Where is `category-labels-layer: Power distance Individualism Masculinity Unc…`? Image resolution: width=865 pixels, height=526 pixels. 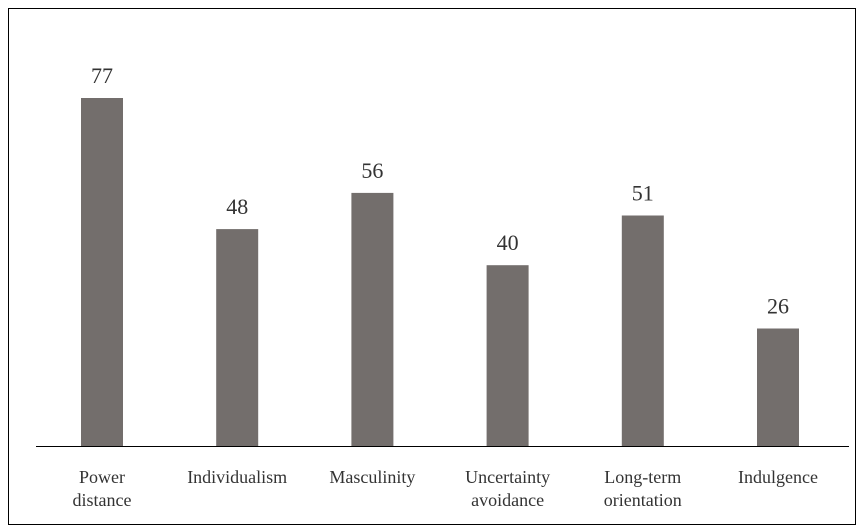 category-labels-layer: Power distance Individualism Masculinity Unc… is located at coordinates (445, 488).